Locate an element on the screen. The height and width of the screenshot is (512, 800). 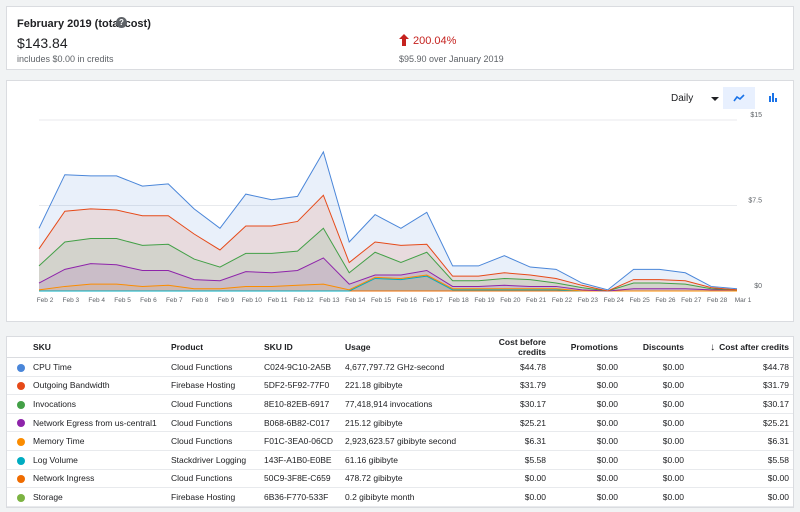
sku-id-column-header: SKU ID is located at coordinates (300, 347).